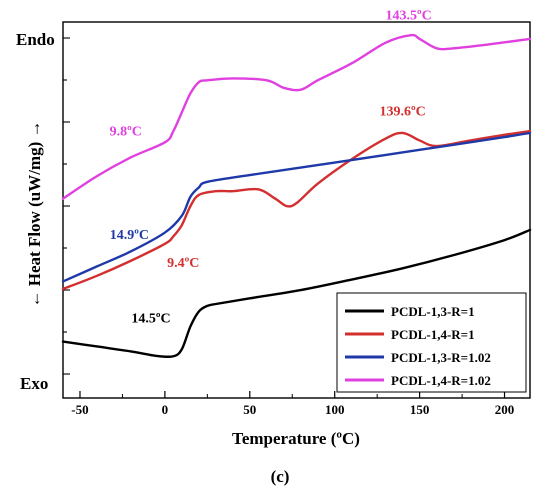 This screenshot has width=550, height=496. Describe the element at coordinates (35, 39) in the screenshot. I see `y-top-label: Endo` at that location.